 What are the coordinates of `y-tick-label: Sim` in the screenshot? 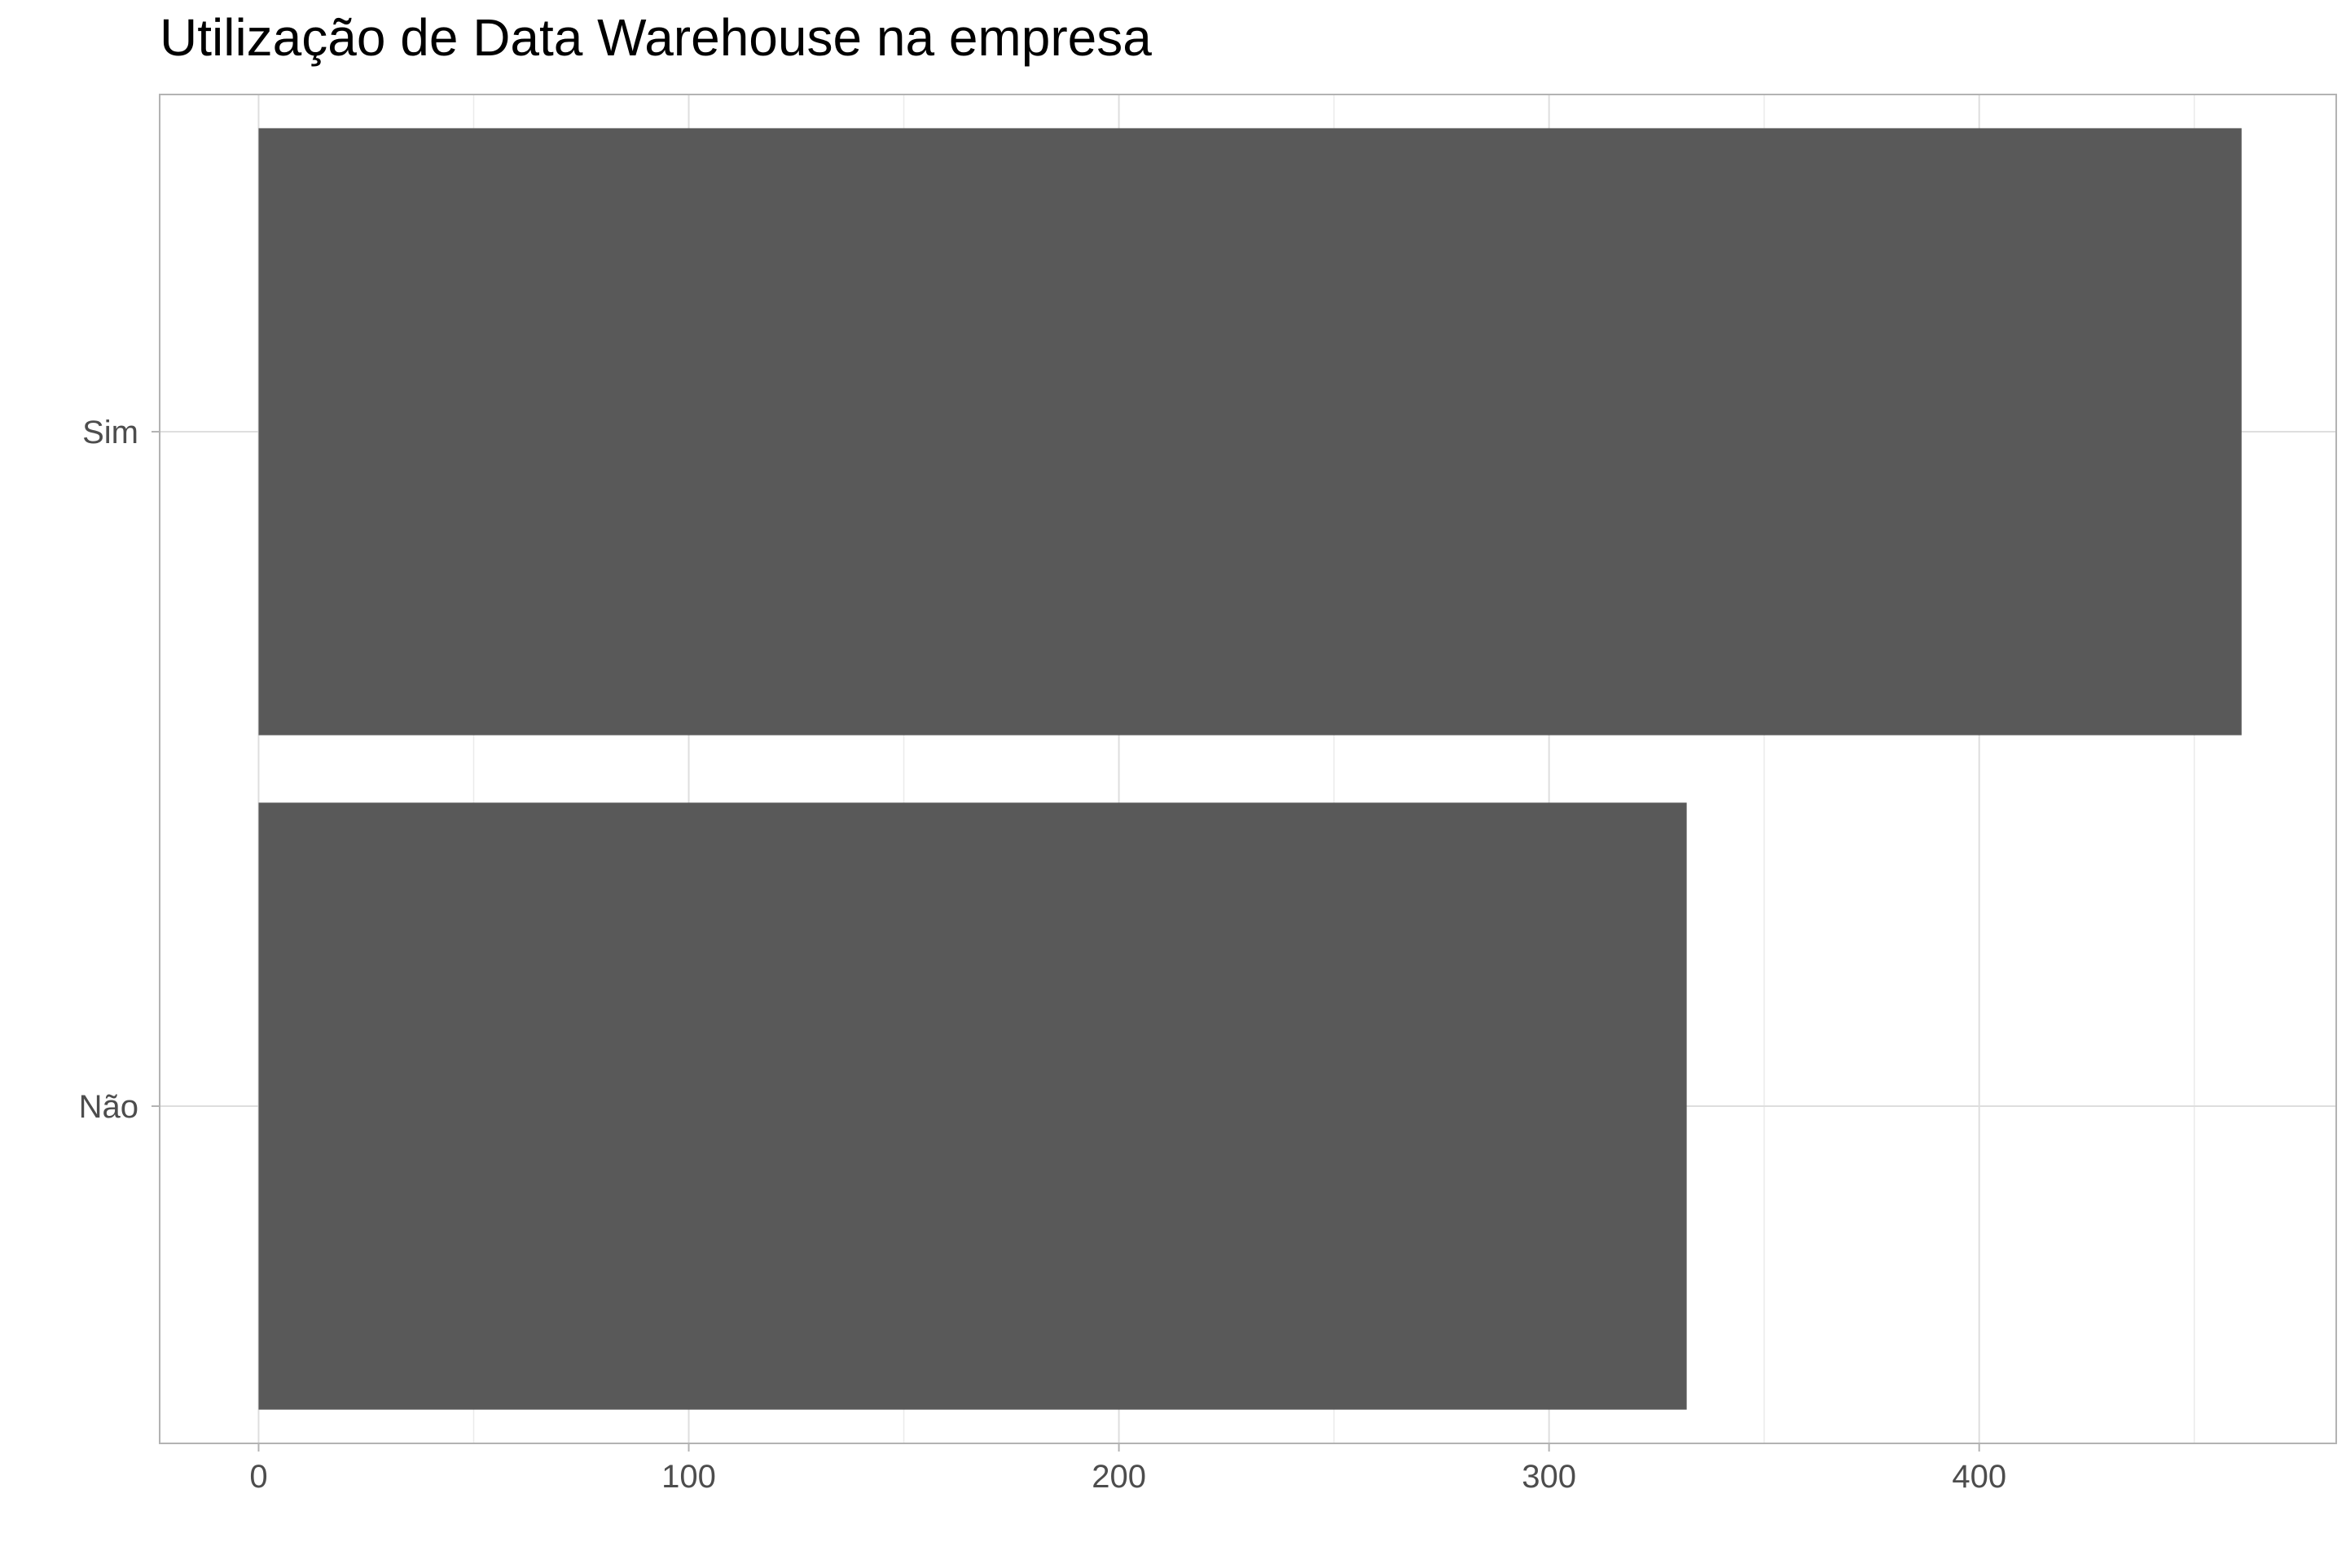 It's located at (110, 432).